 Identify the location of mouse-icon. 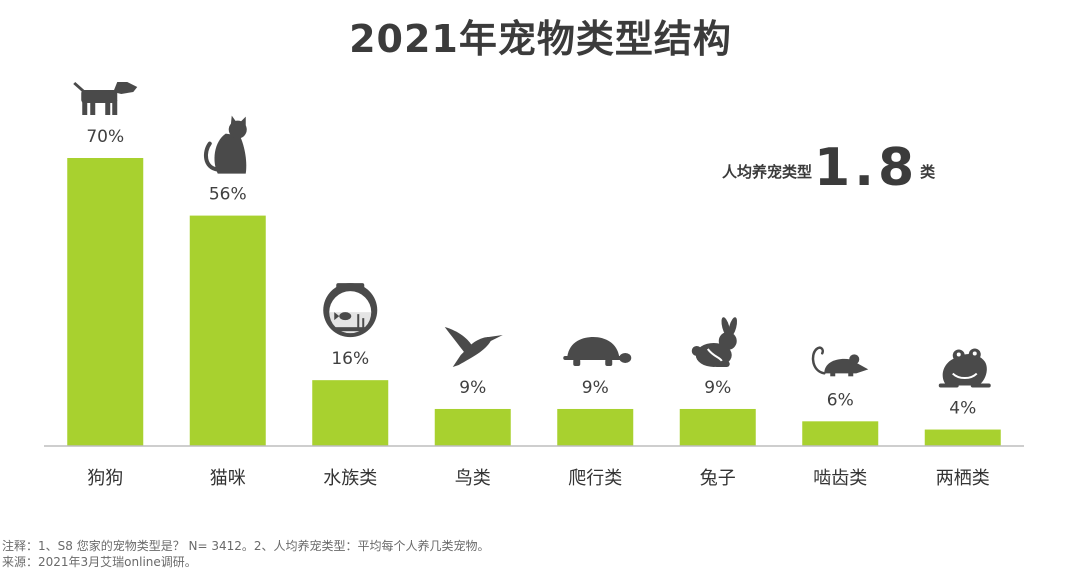
(840, 361).